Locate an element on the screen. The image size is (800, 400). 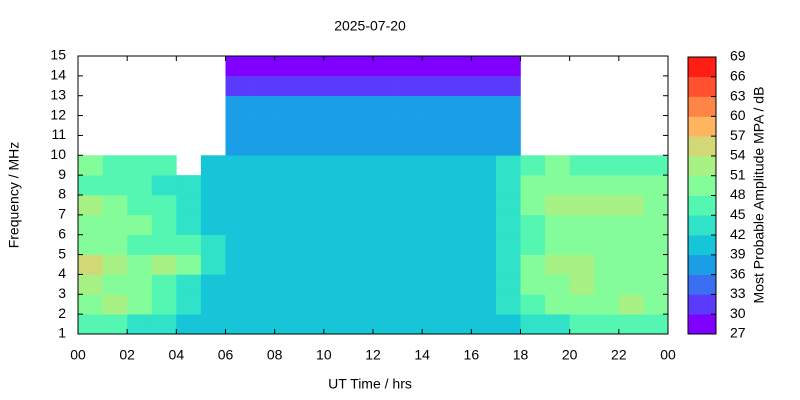
x-axis-label: UT Time / hrs is located at coordinates (370, 384).